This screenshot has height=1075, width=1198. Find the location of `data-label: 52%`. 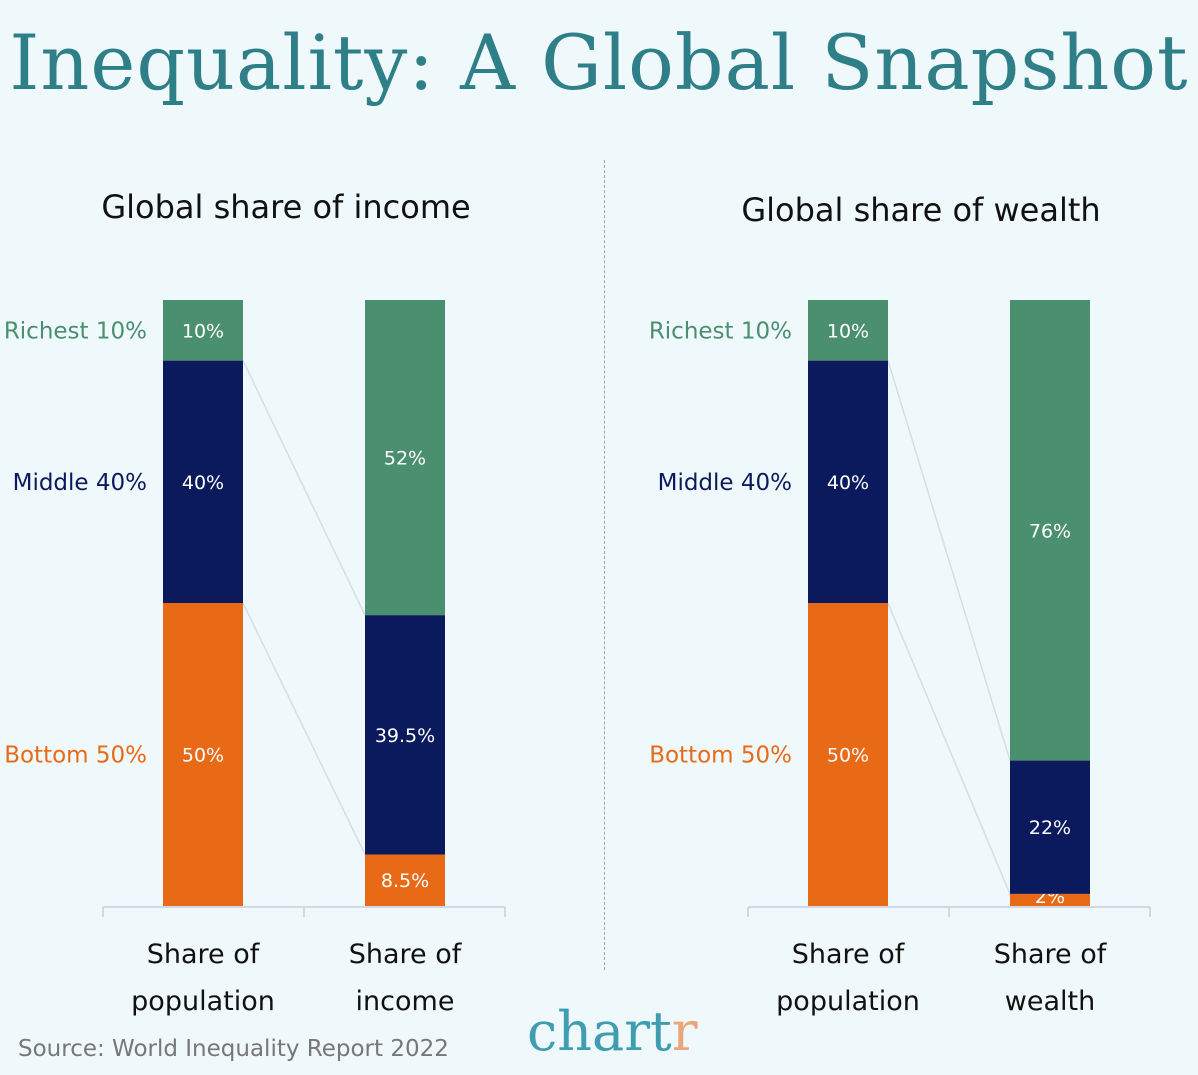

data-label: 52% is located at coordinates (405, 459).